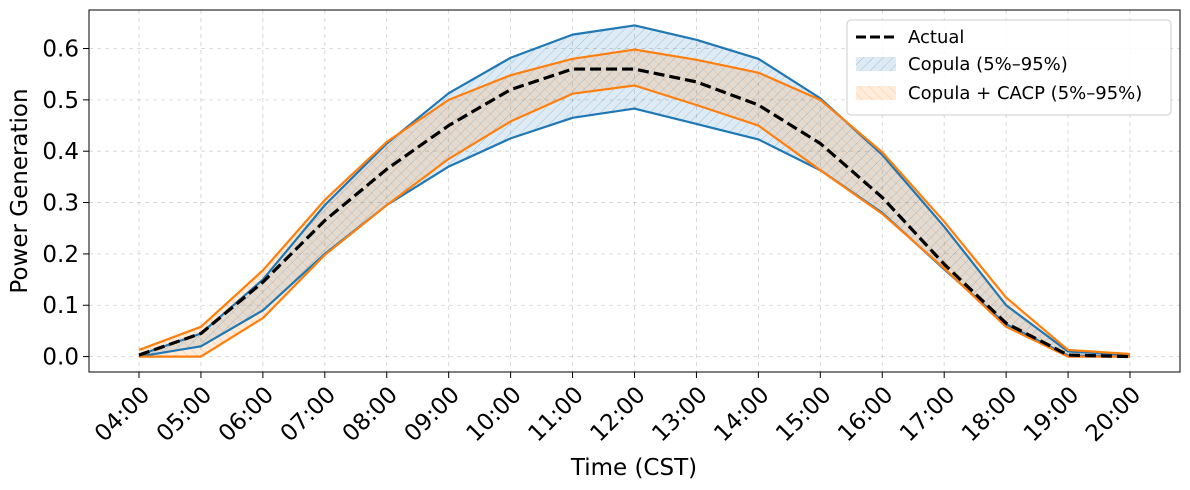  I want to click on x-tick-label: 11:00, so click(556, 414).